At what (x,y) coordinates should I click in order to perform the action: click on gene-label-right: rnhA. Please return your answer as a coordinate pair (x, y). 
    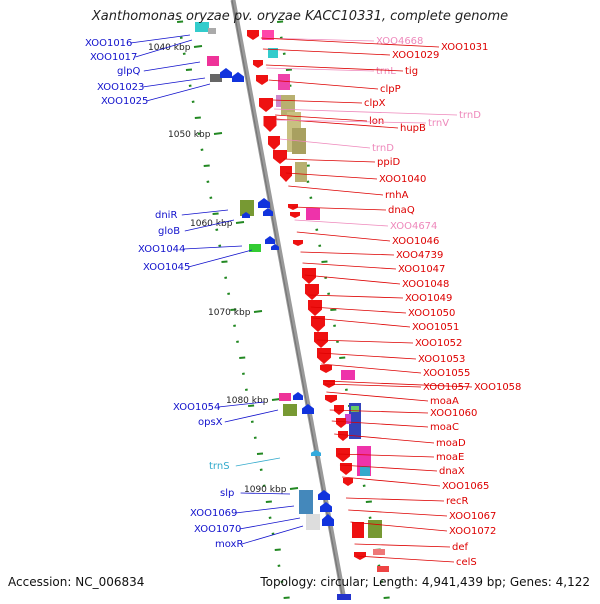
    Looking at the image, I should click on (397, 195).